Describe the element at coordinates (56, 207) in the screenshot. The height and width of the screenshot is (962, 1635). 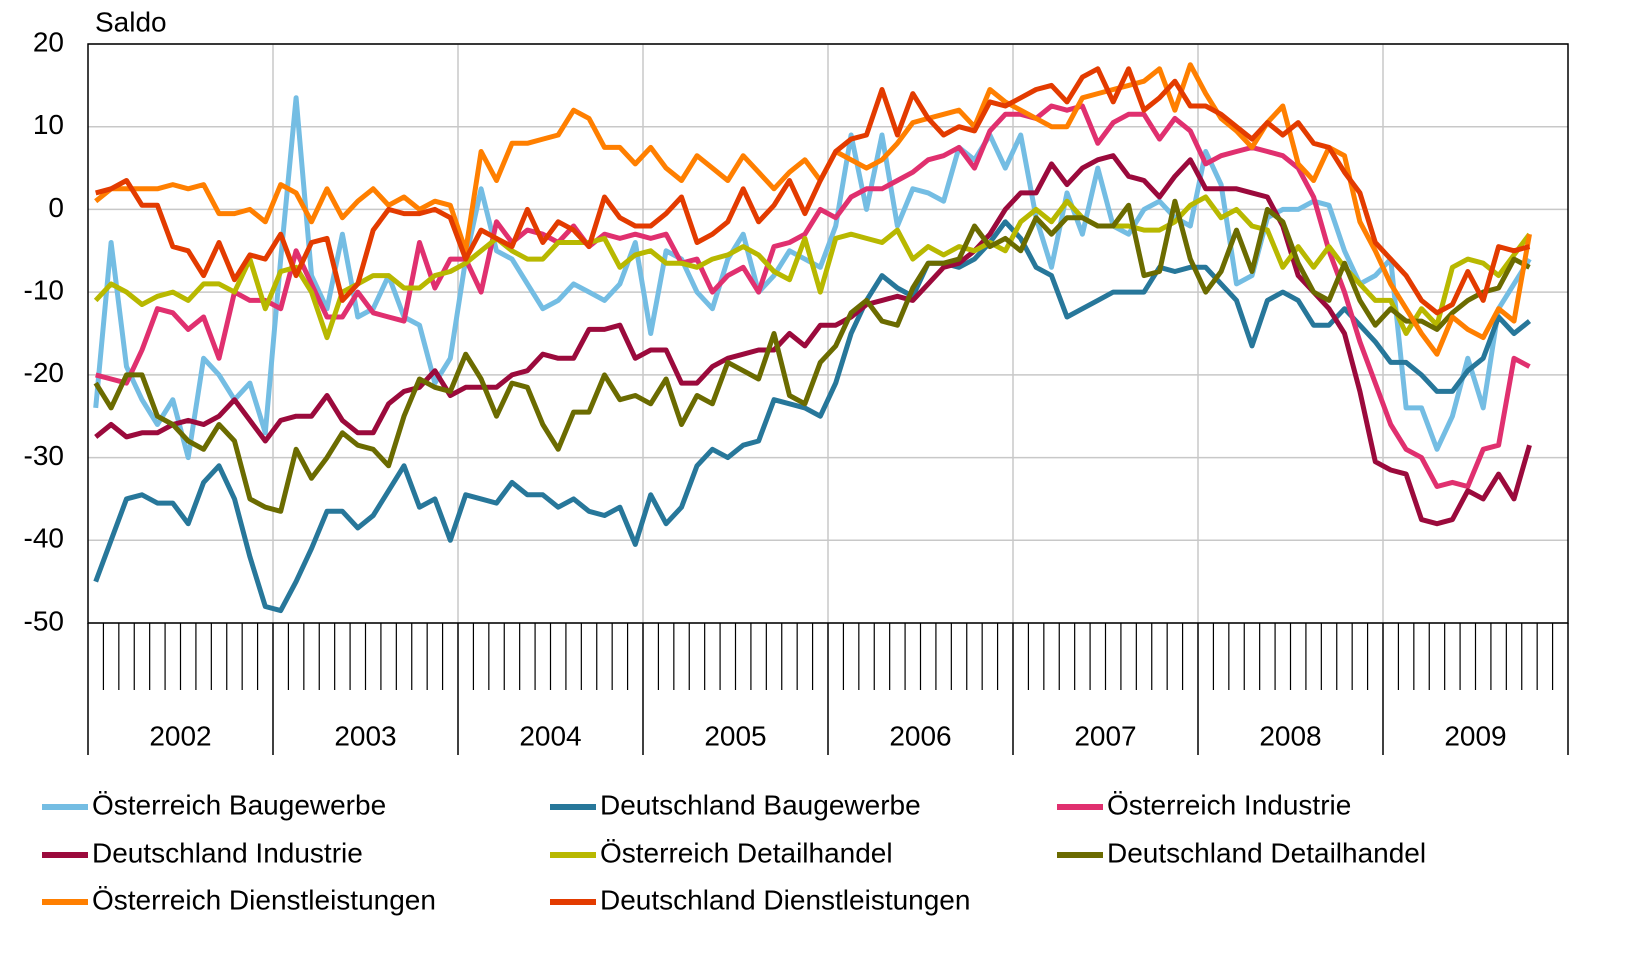
I see `y-tick-label: 0` at that location.